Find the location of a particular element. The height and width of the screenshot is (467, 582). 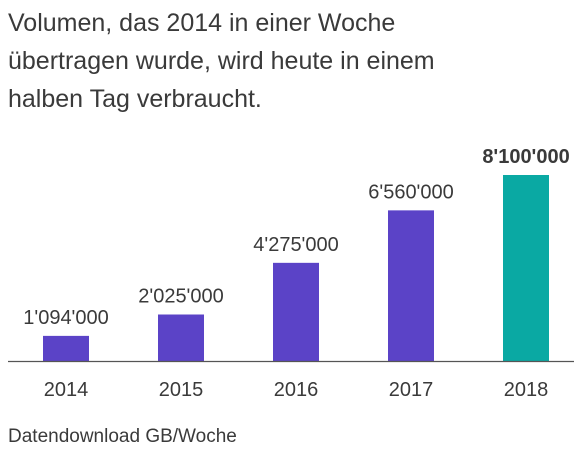

bar-2016 is located at coordinates (296, 311).